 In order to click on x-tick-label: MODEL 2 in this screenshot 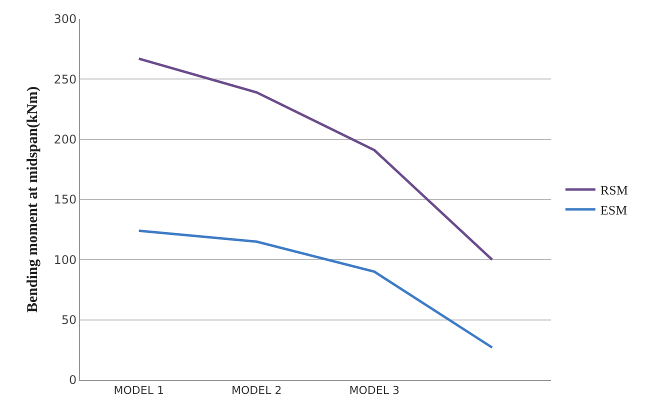, I will do `click(257, 391)`.